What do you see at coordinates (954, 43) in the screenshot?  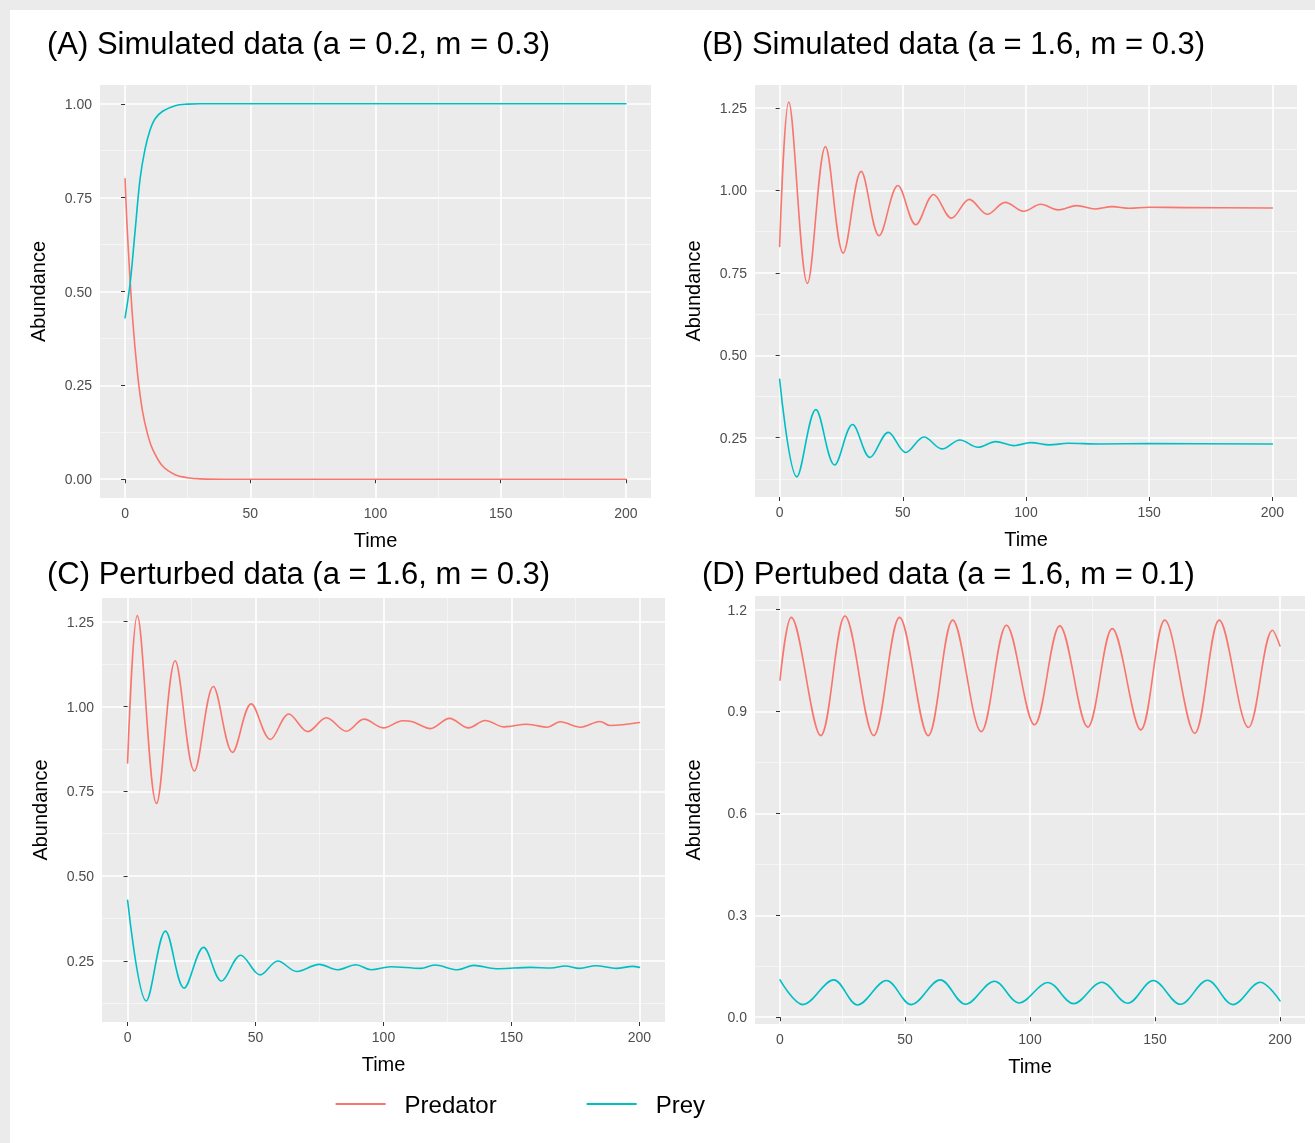 I see `chart-title: (B) Simulated data (a = 1.6, m = 0.3)` at bounding box center [954, 43].